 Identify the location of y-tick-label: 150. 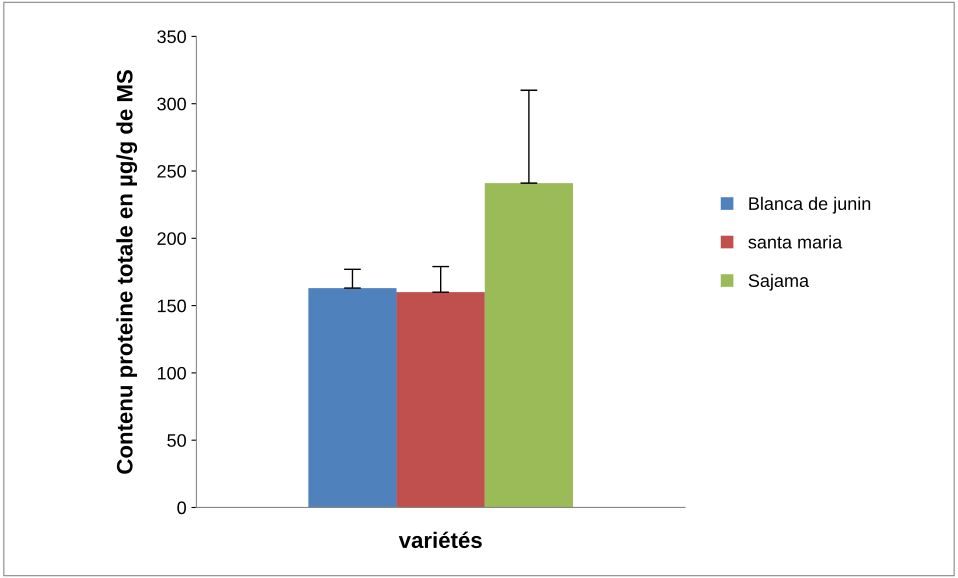
(172, 306).